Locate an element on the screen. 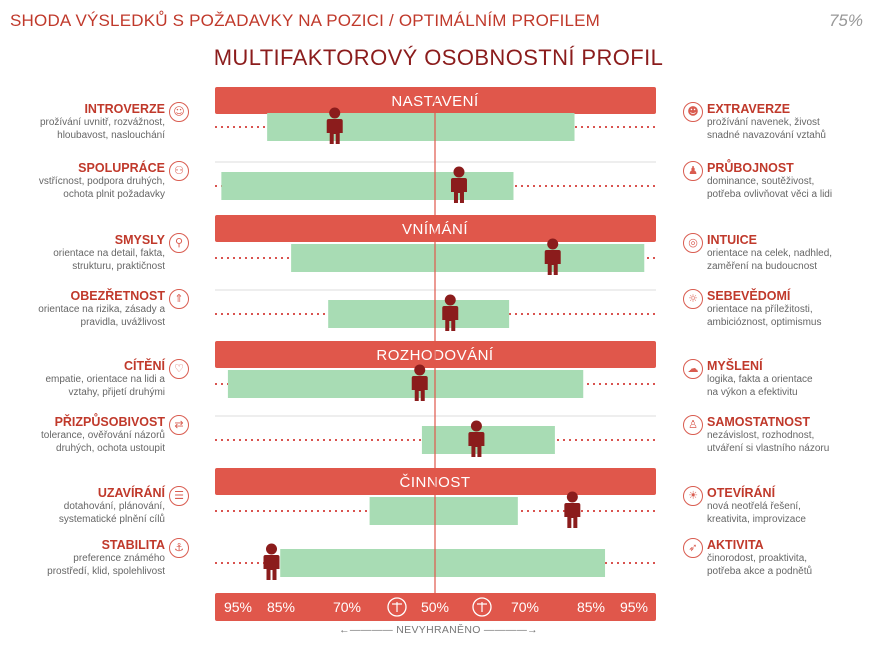 The height and width of the screenshot is (664, 877). footer-label: ←———— NEVYHRANĚNO ————→ is located at coordinates (438, 630).